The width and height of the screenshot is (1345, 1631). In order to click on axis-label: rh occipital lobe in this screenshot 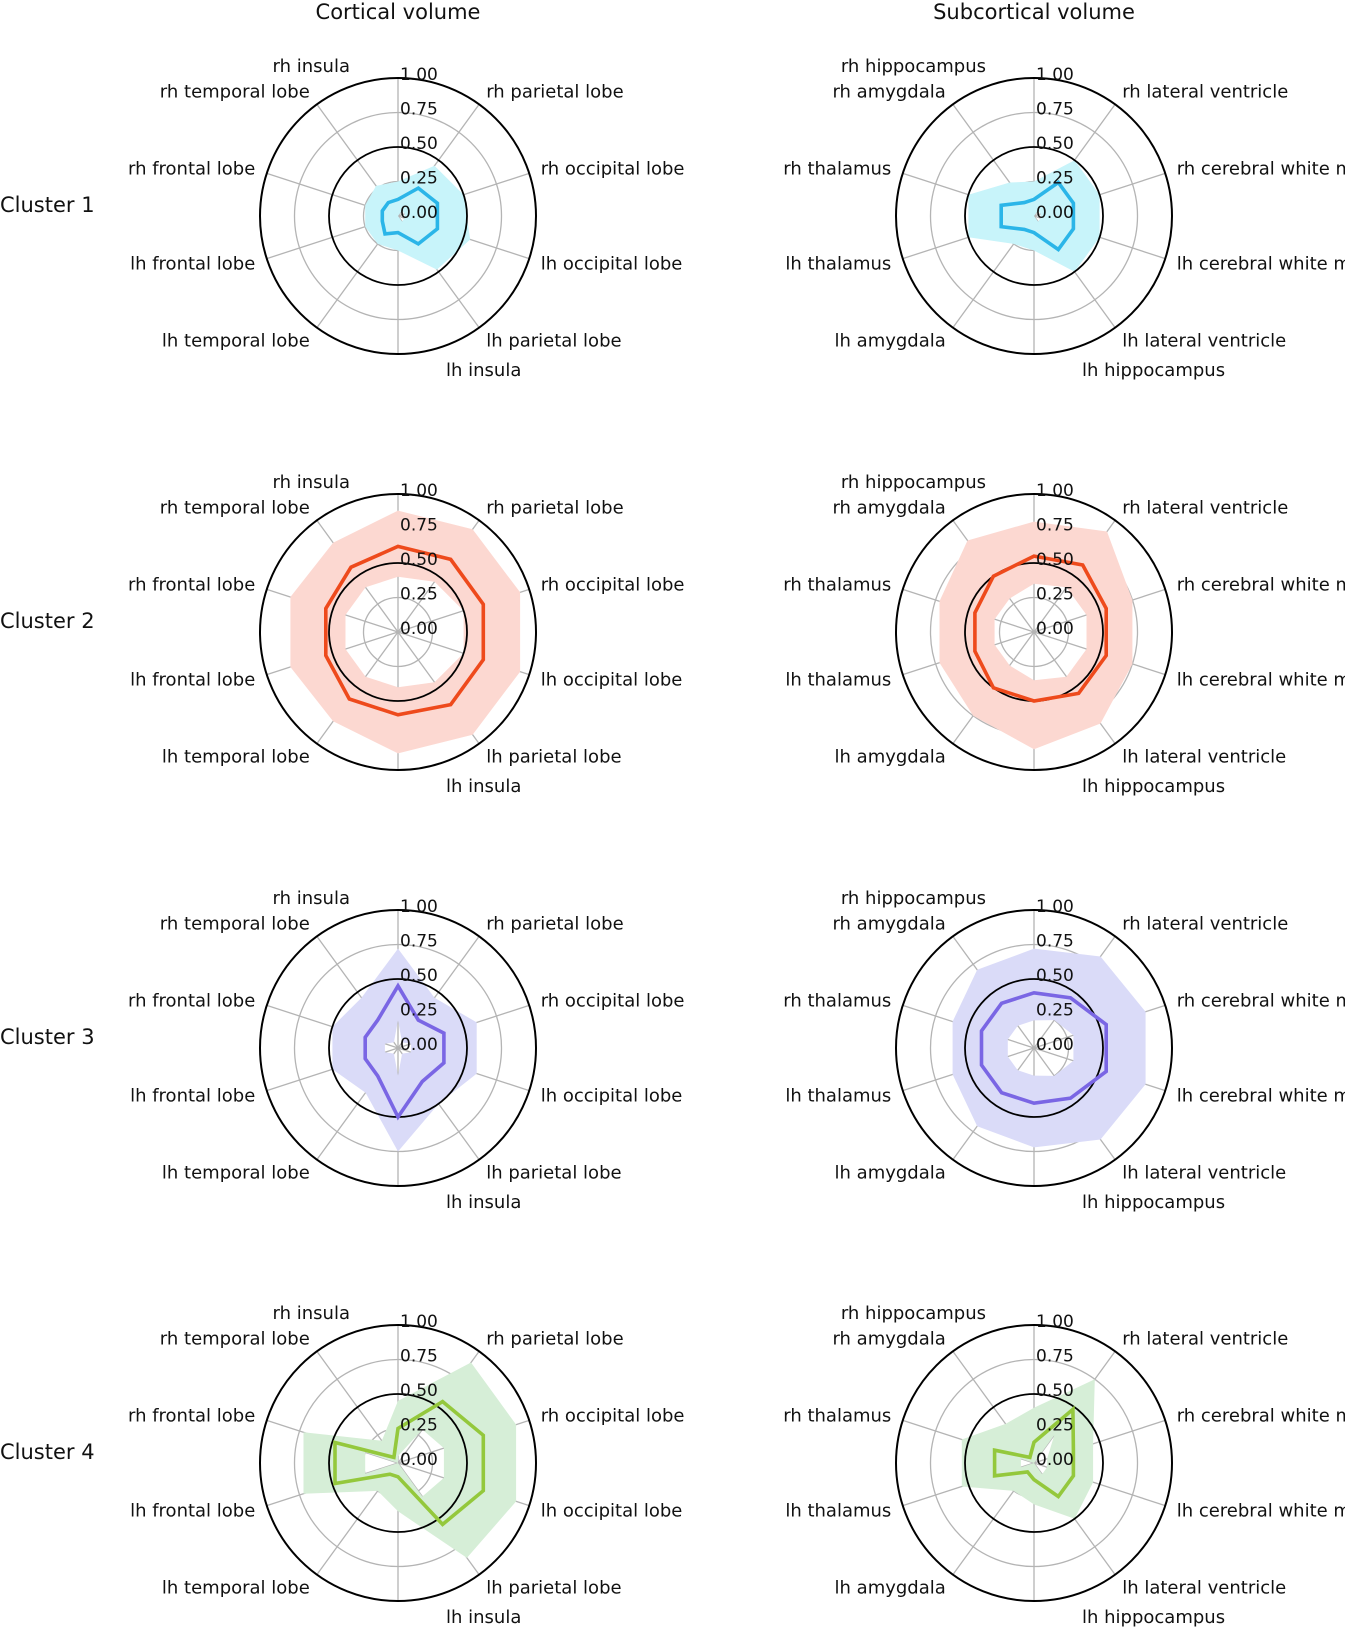, I will do `click(613, 1000)`.